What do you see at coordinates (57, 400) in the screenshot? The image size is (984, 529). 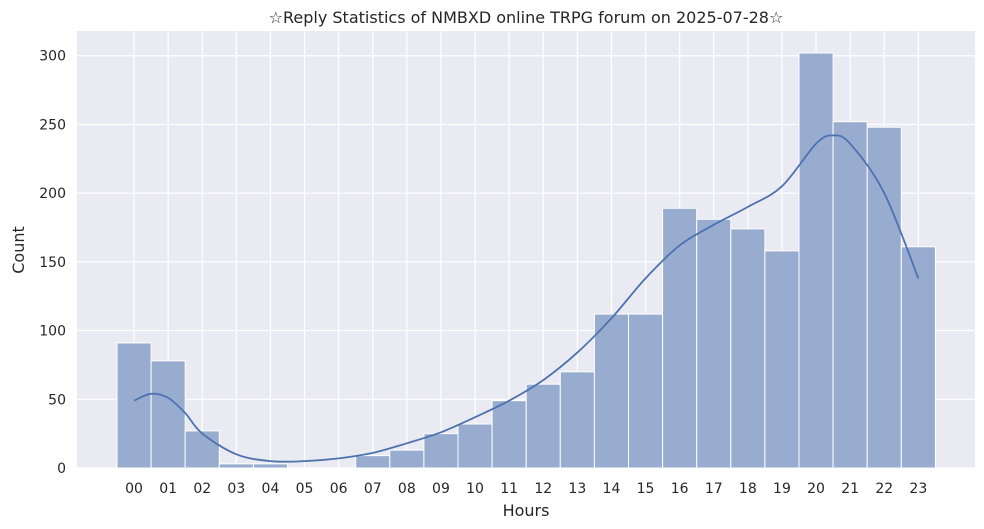 I see `y-tick-label-50: 50` at bounding box center [57, 400].